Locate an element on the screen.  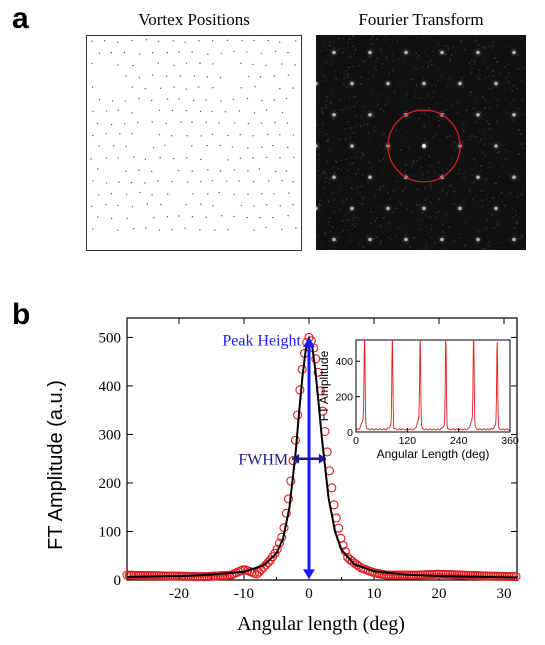
ft-selection-circle is located at coordinates (424, 146).